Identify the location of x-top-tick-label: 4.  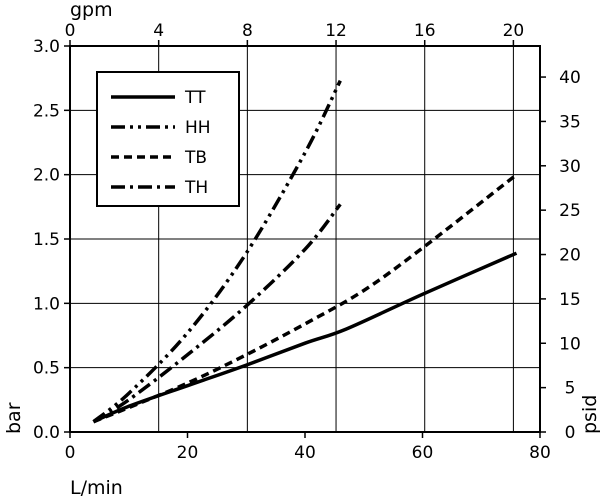
(158, 31).